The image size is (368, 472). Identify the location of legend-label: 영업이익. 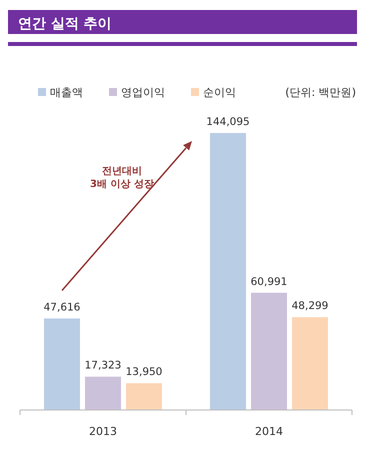
(143, 92).